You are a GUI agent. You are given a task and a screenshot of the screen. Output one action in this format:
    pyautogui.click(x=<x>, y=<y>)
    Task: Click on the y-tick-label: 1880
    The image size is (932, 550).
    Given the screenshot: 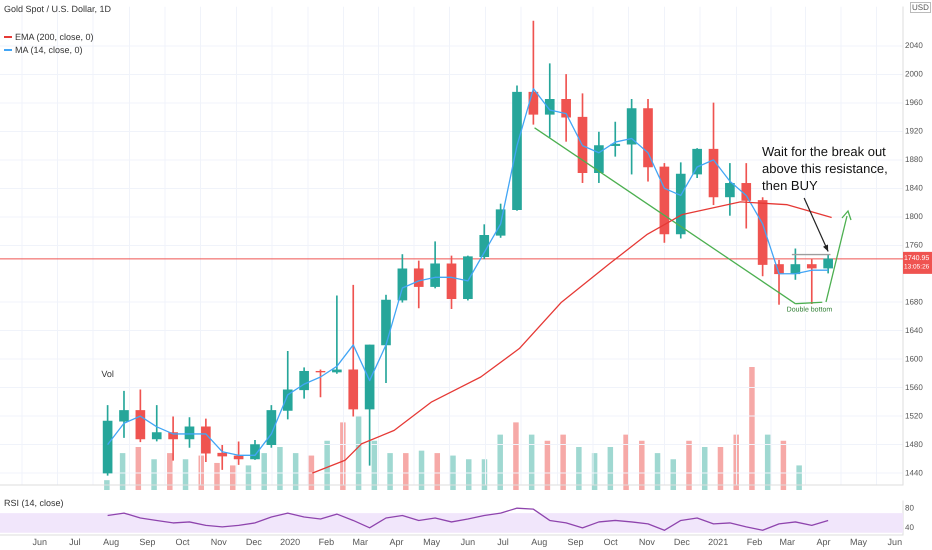 What is the action you would take?
    pyautogui.click(x=914, y=159)
    